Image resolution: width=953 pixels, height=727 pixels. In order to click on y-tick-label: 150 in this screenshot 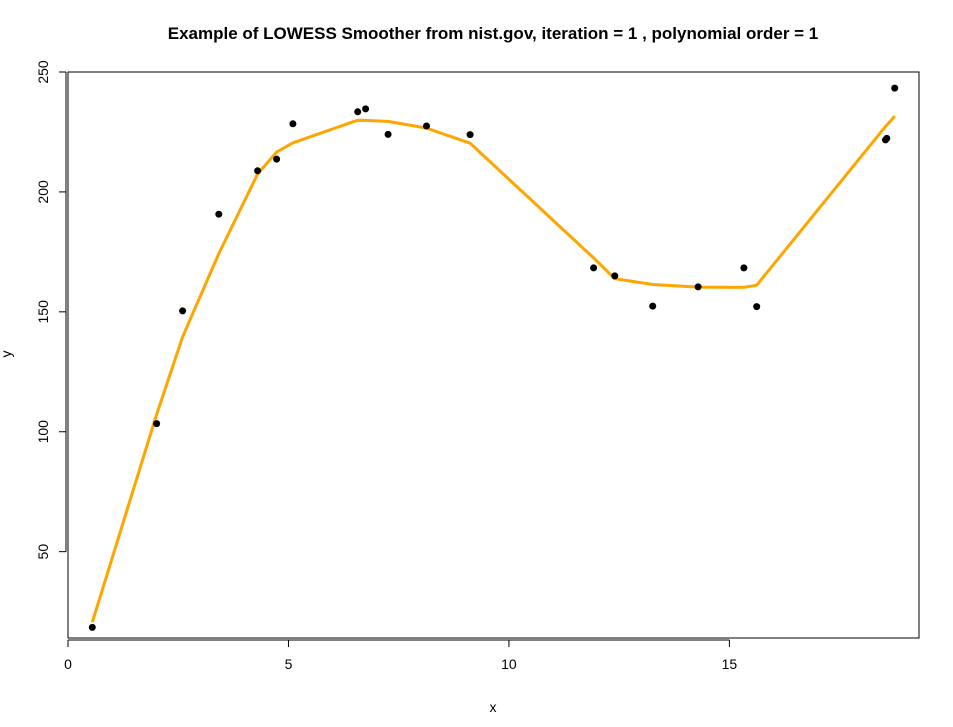, I will do `click(43, 312)`.